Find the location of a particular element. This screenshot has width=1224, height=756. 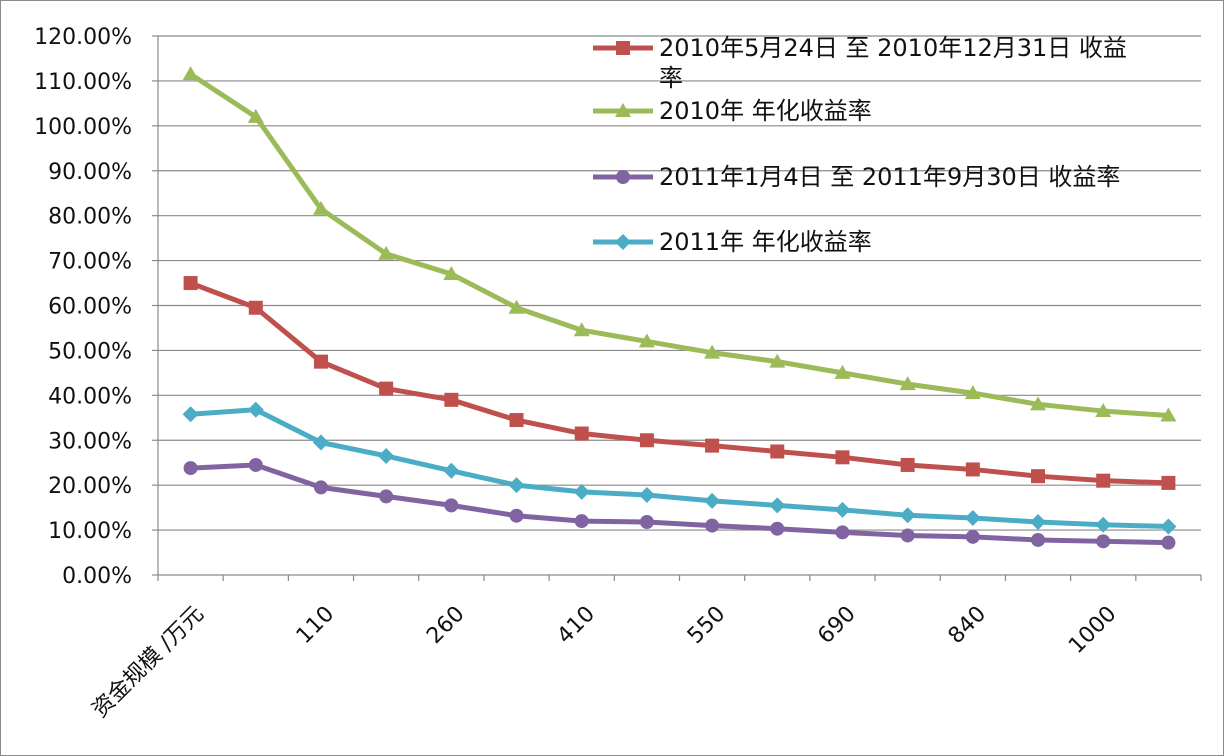

legend-label: 2011年1月4日 至 2011年9月30日 收益率 is located at coordinates (889, 177).